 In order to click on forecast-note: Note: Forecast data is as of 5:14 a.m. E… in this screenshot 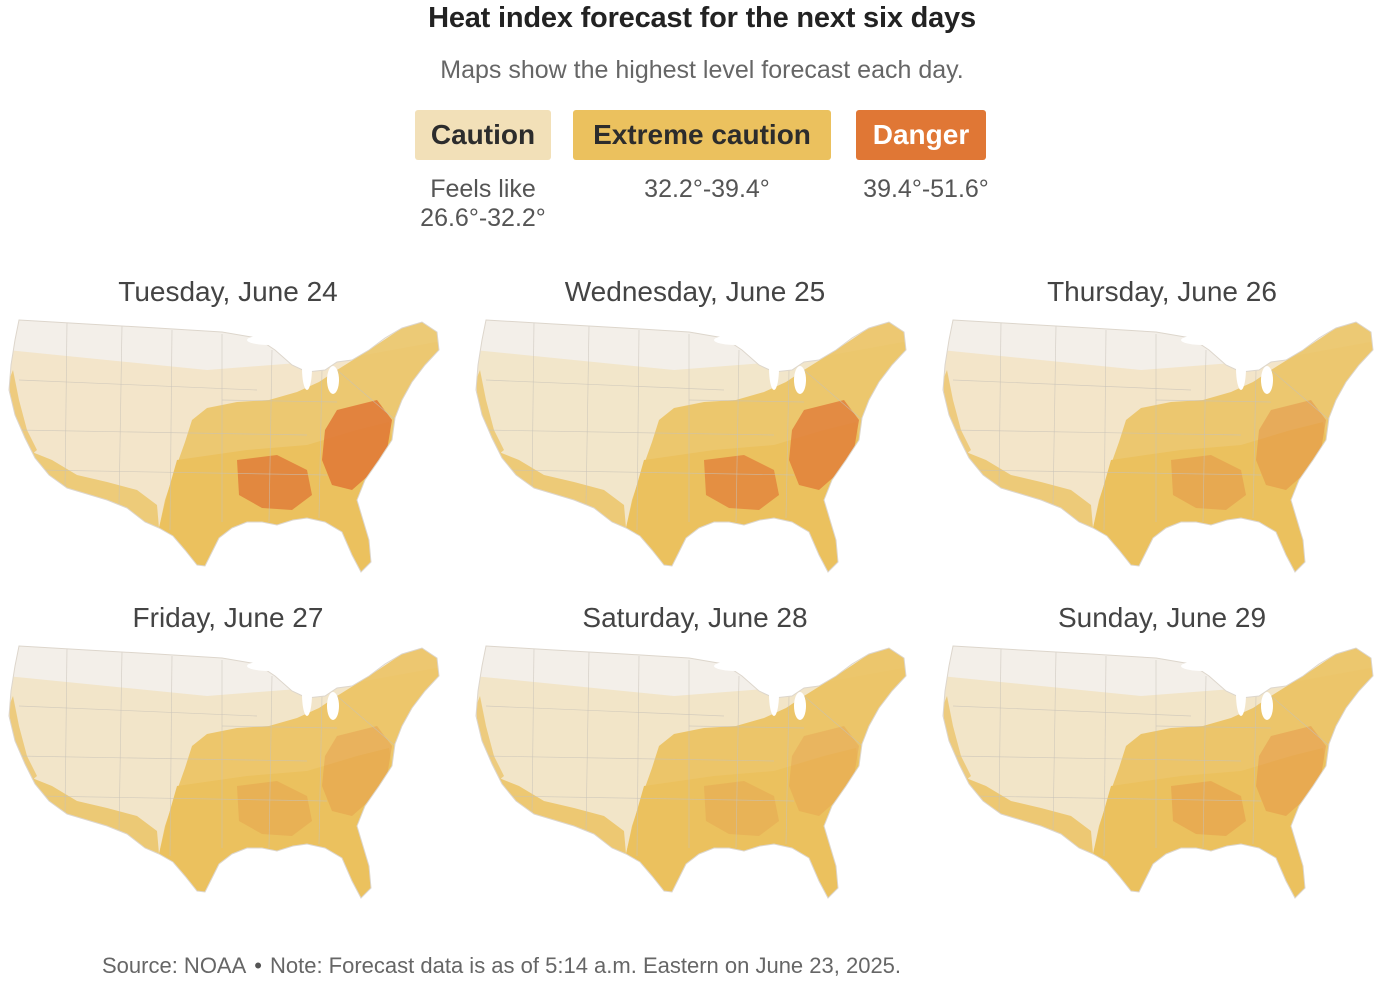, I will do `click(585, 965)`.